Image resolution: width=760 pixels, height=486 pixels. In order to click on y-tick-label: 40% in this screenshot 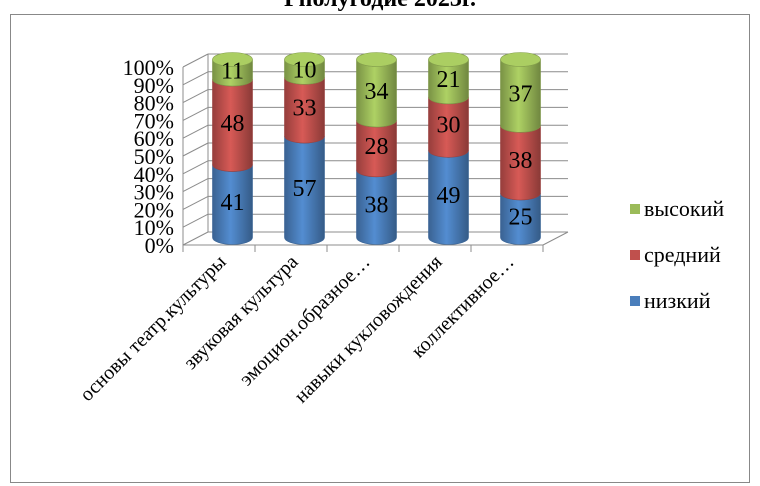, I will do `click(154, 174)`.